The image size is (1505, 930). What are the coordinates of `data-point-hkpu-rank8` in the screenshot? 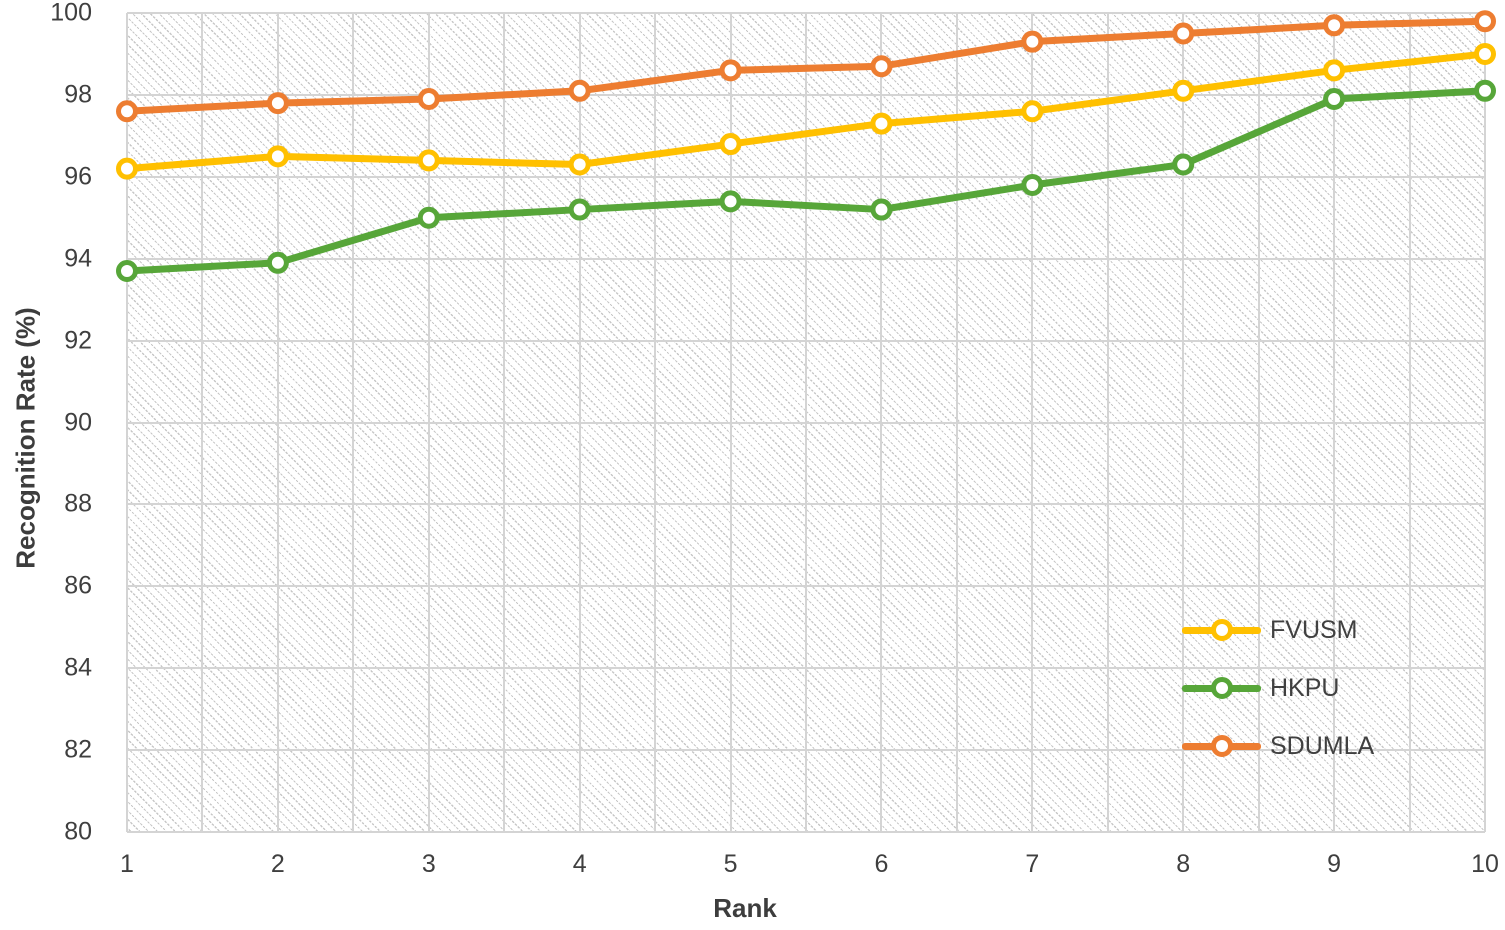 It's located at (1183, 164).